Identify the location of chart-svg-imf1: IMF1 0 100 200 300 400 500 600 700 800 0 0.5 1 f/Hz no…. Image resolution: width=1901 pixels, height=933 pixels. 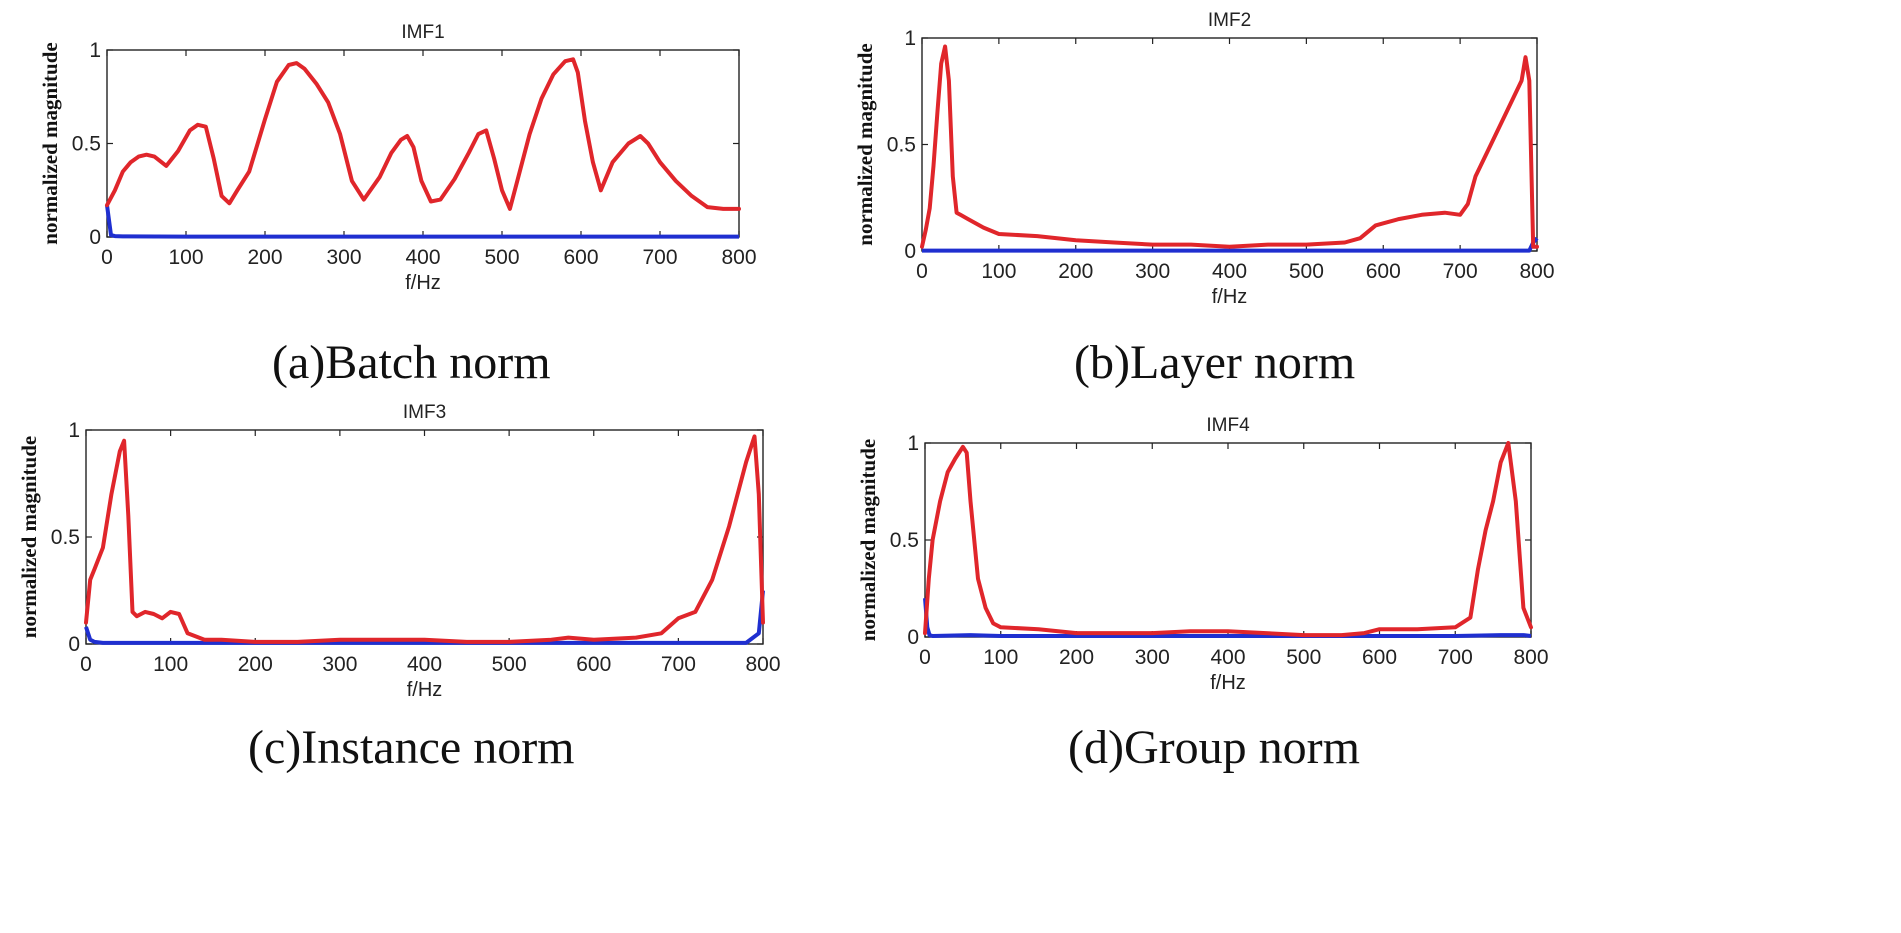
(397, 158).